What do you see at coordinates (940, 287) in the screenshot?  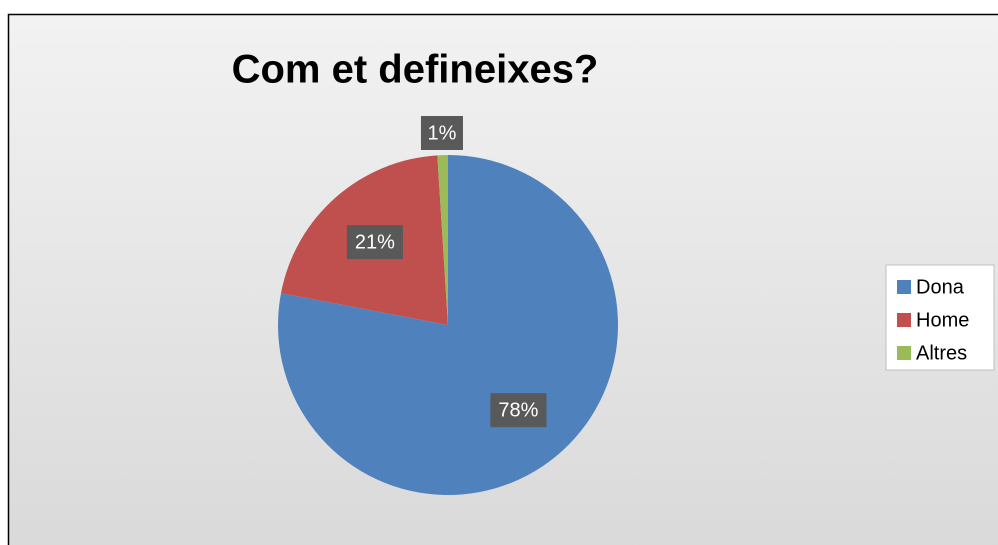 I see `legend-label: Dona` at bounding box center [940, 287].